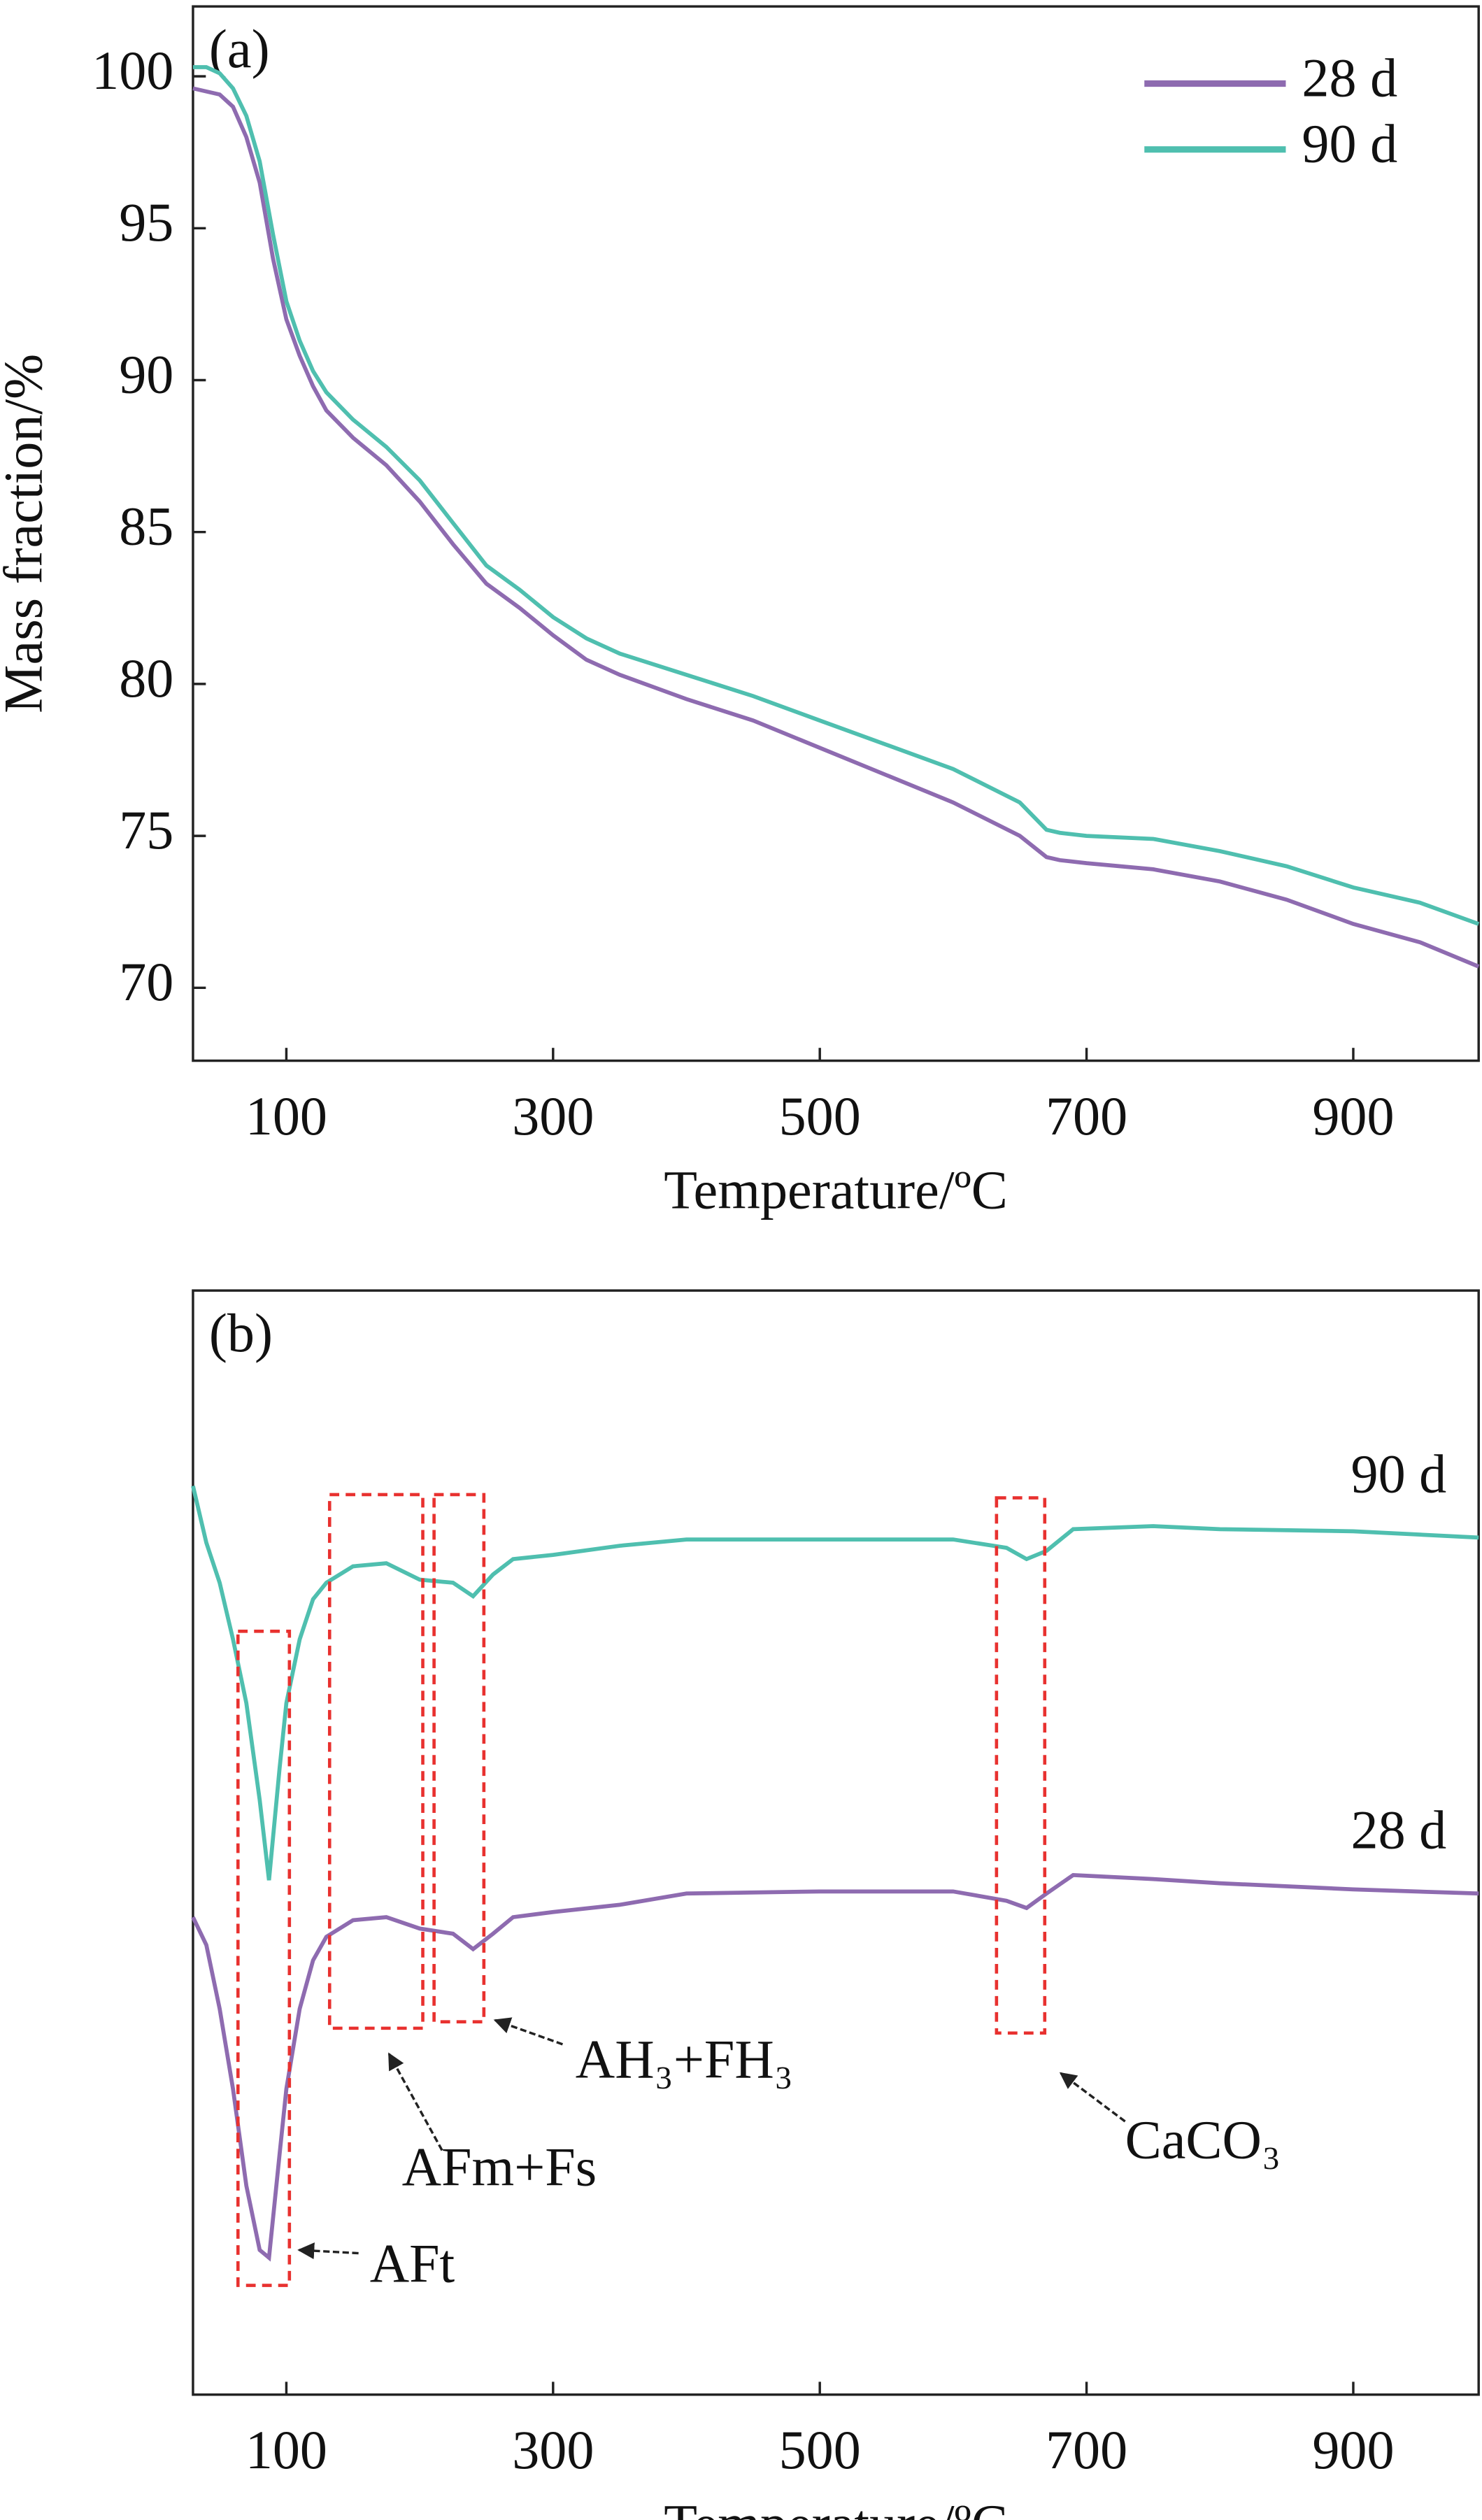  I want to click on y-tick-label: 70, so click(146, 981).